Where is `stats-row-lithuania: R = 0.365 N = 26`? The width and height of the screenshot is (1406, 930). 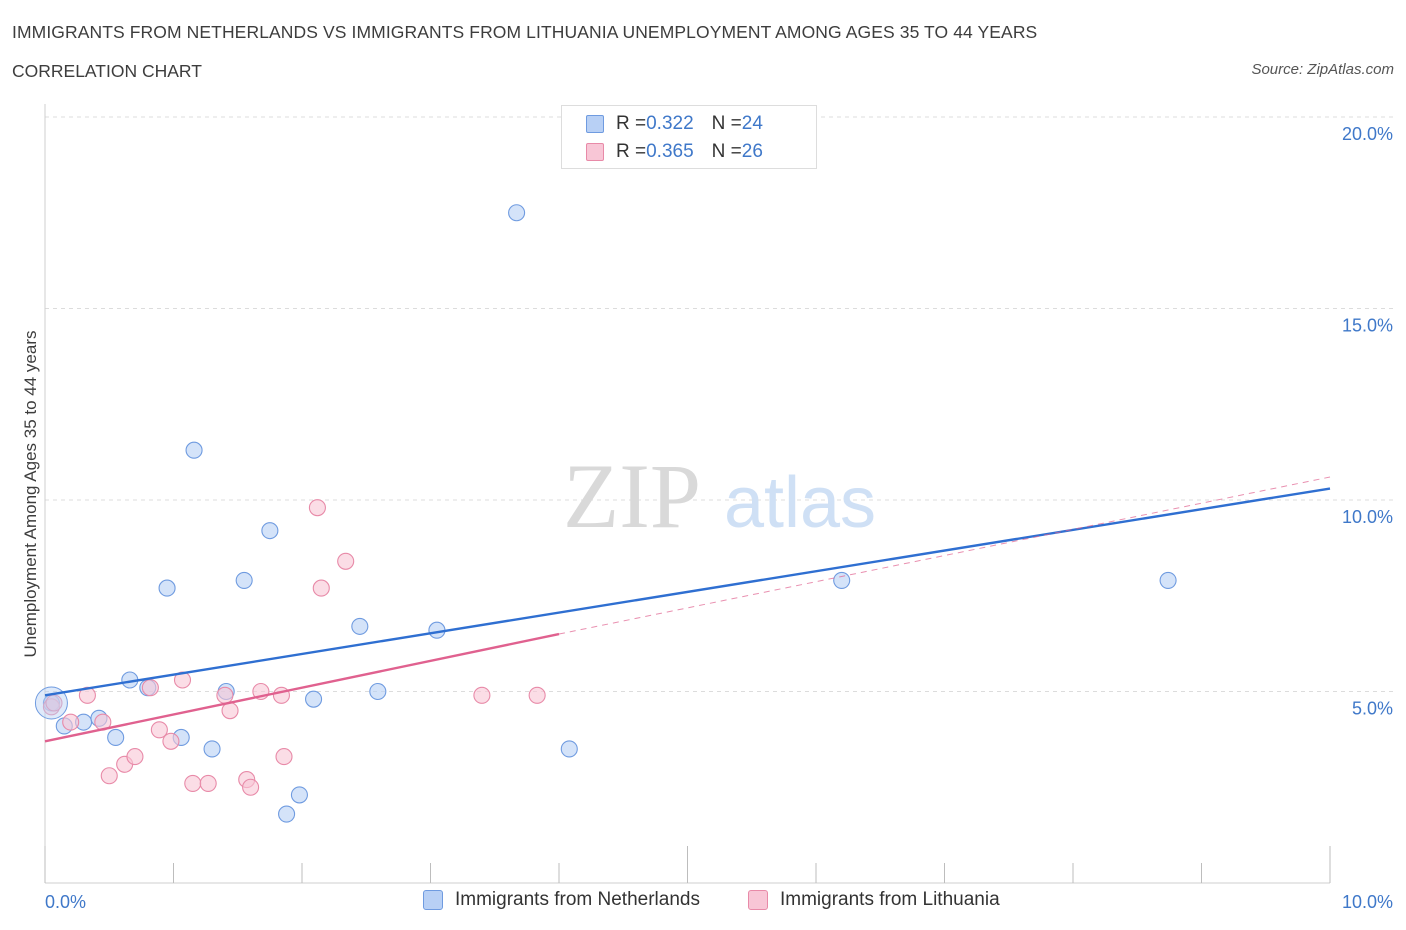
stats-row-lithuania: R = 0.365 N = 26 is located at coordinates (674, 152).